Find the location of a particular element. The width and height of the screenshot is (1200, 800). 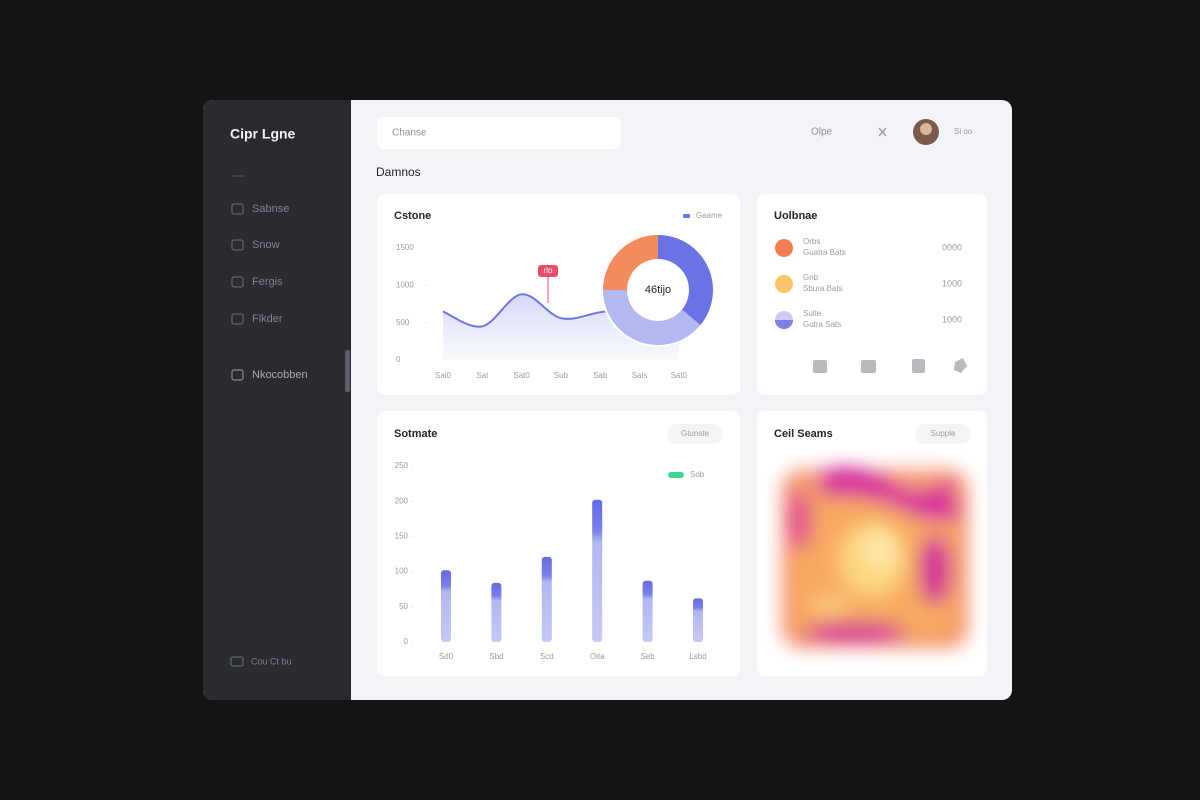

menu-item: Flkder is located at coordinates (267, 319).